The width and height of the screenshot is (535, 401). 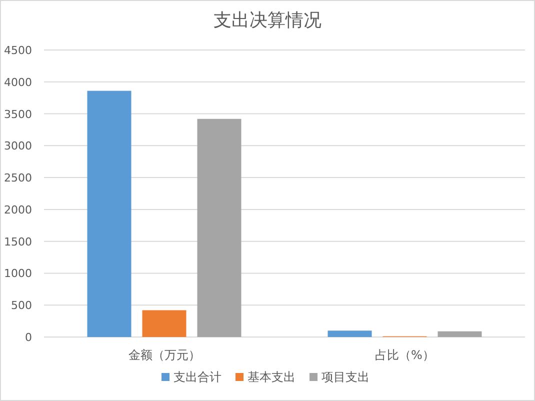 I want to click on y-tick-label: 3500, so click(x=18, y=114).